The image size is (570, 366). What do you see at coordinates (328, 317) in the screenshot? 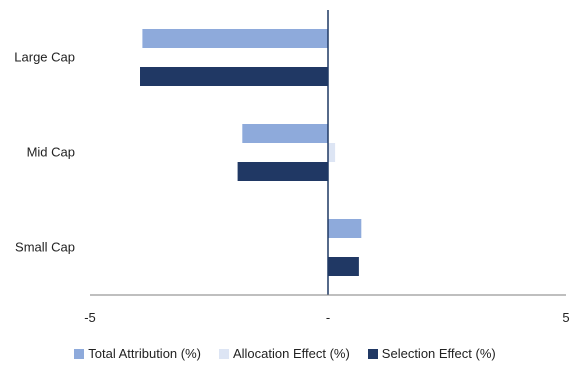
I see `x-tick-label-1: -` at bounding box center [328, 317].